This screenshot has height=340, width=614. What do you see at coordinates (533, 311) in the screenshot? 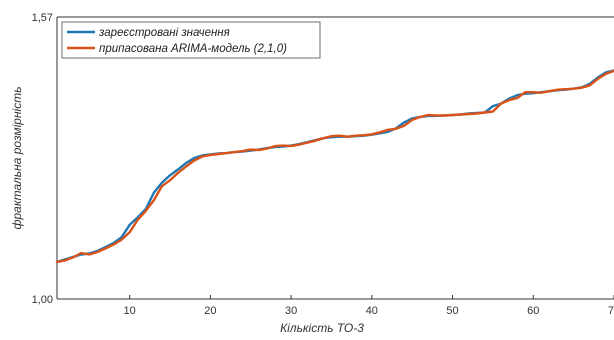
I see `x-tick-label: 60` at bounding box center [533, 311].